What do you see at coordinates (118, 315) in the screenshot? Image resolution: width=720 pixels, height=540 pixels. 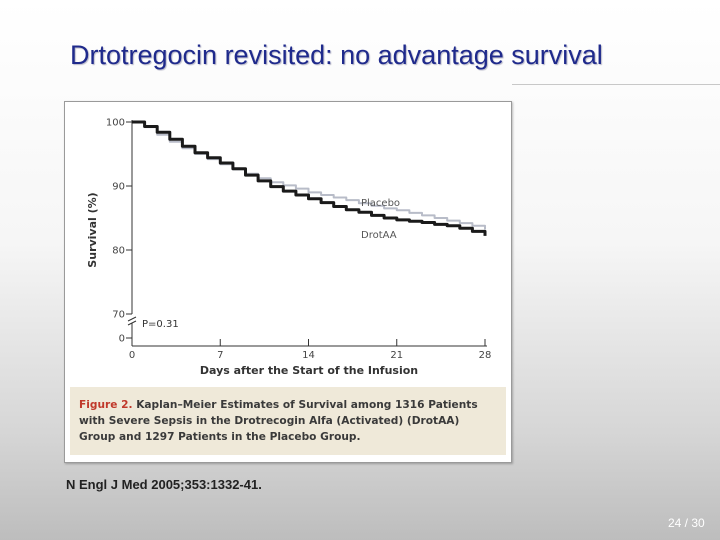 I see `y-tick-label: 70` at bounding box center [118, 315].